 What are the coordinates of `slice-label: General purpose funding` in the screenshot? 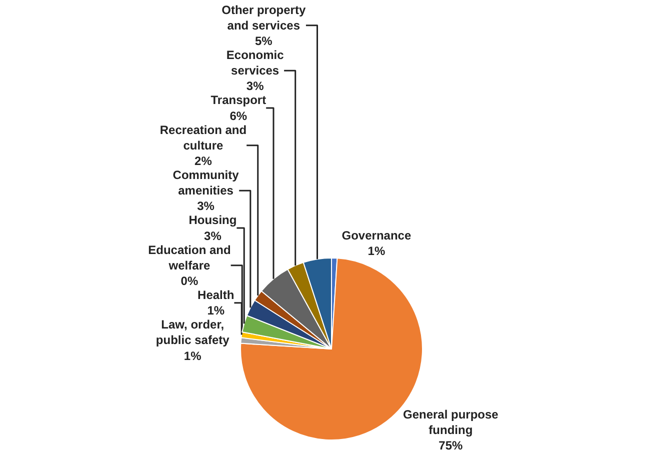 It's located at (450, 422).